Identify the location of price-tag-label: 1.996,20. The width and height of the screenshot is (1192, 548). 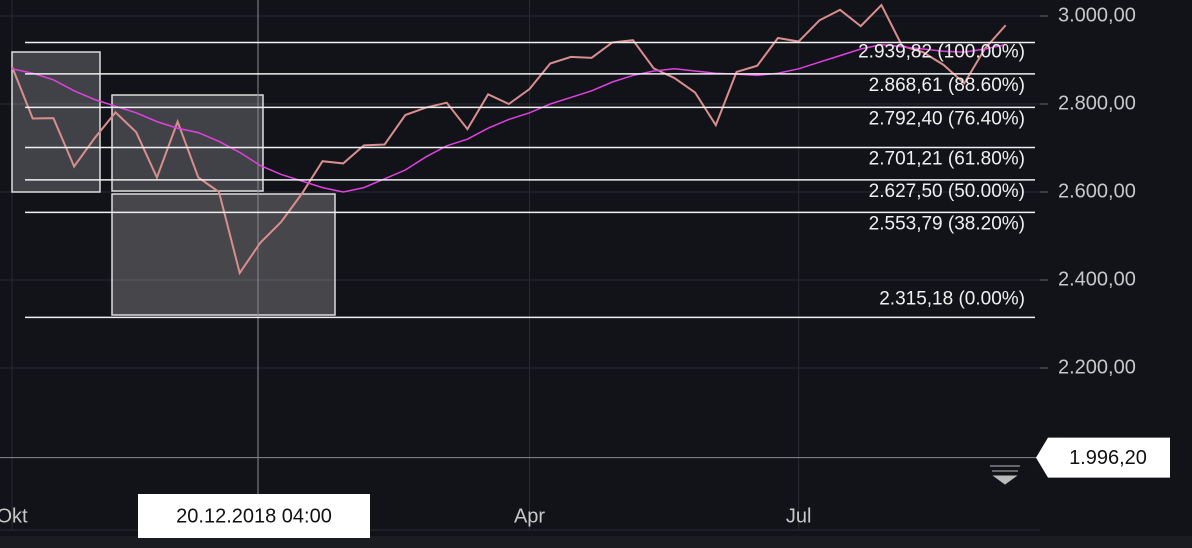
(1108, 458).